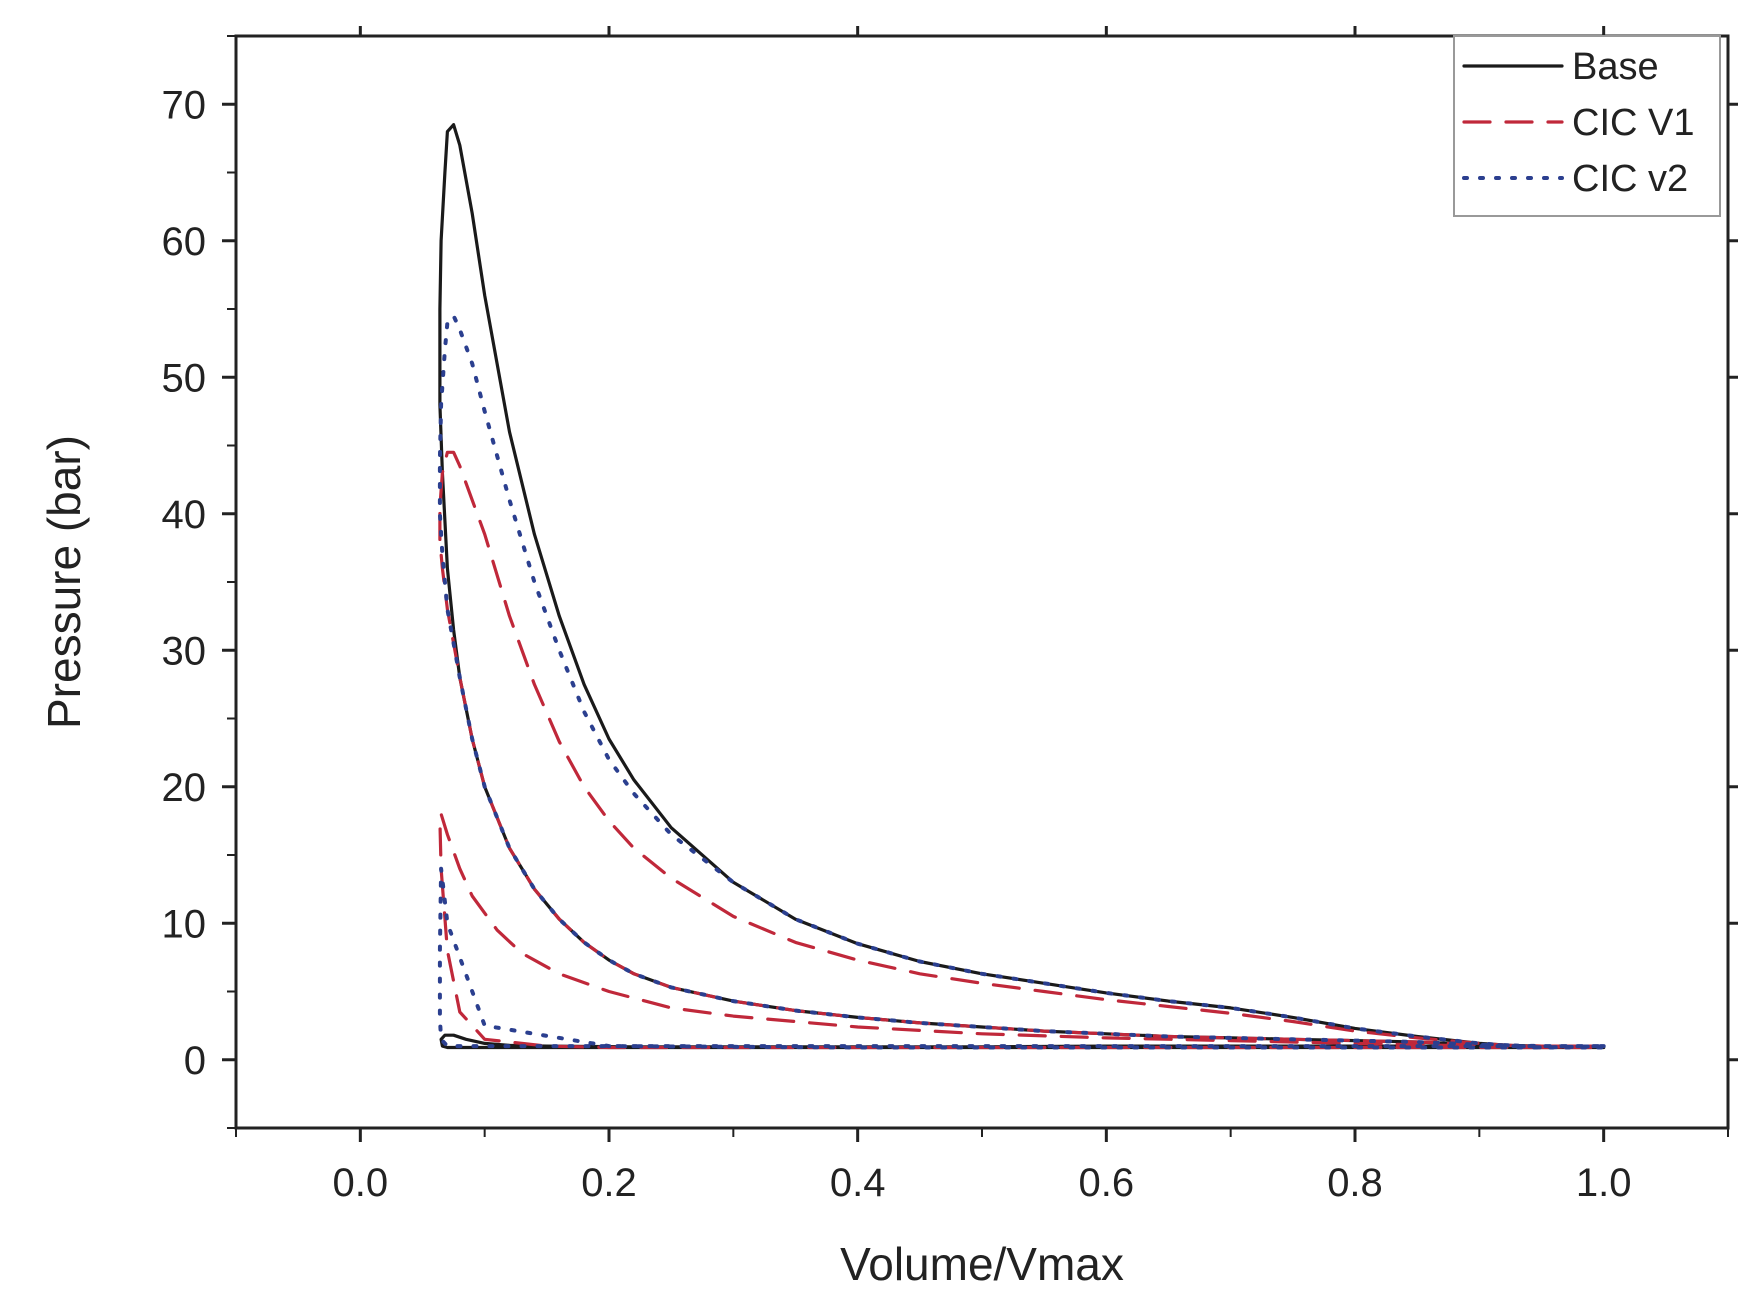 The height and width of the screenshot is (1308, 1756). Describe the element at coordinates (184, 515) in the screenshot. I see `y-tick-label: 40` at that location.